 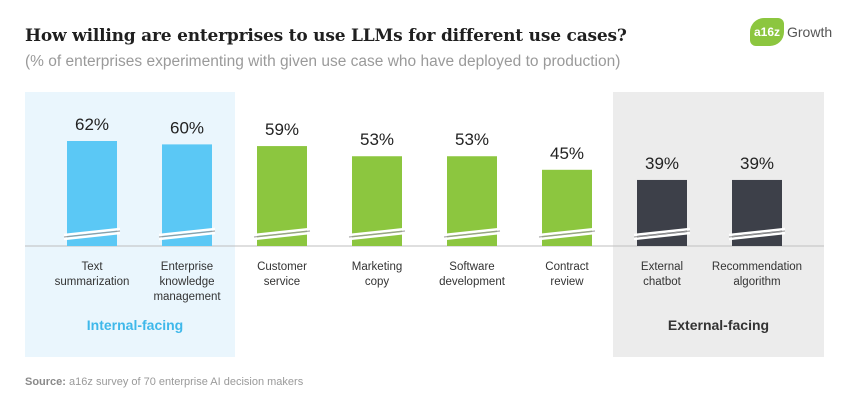 What do you see at coordinates (471, 267) in the screenshot?
I see `category-label-line: Software` at bounding box center [471, 267].